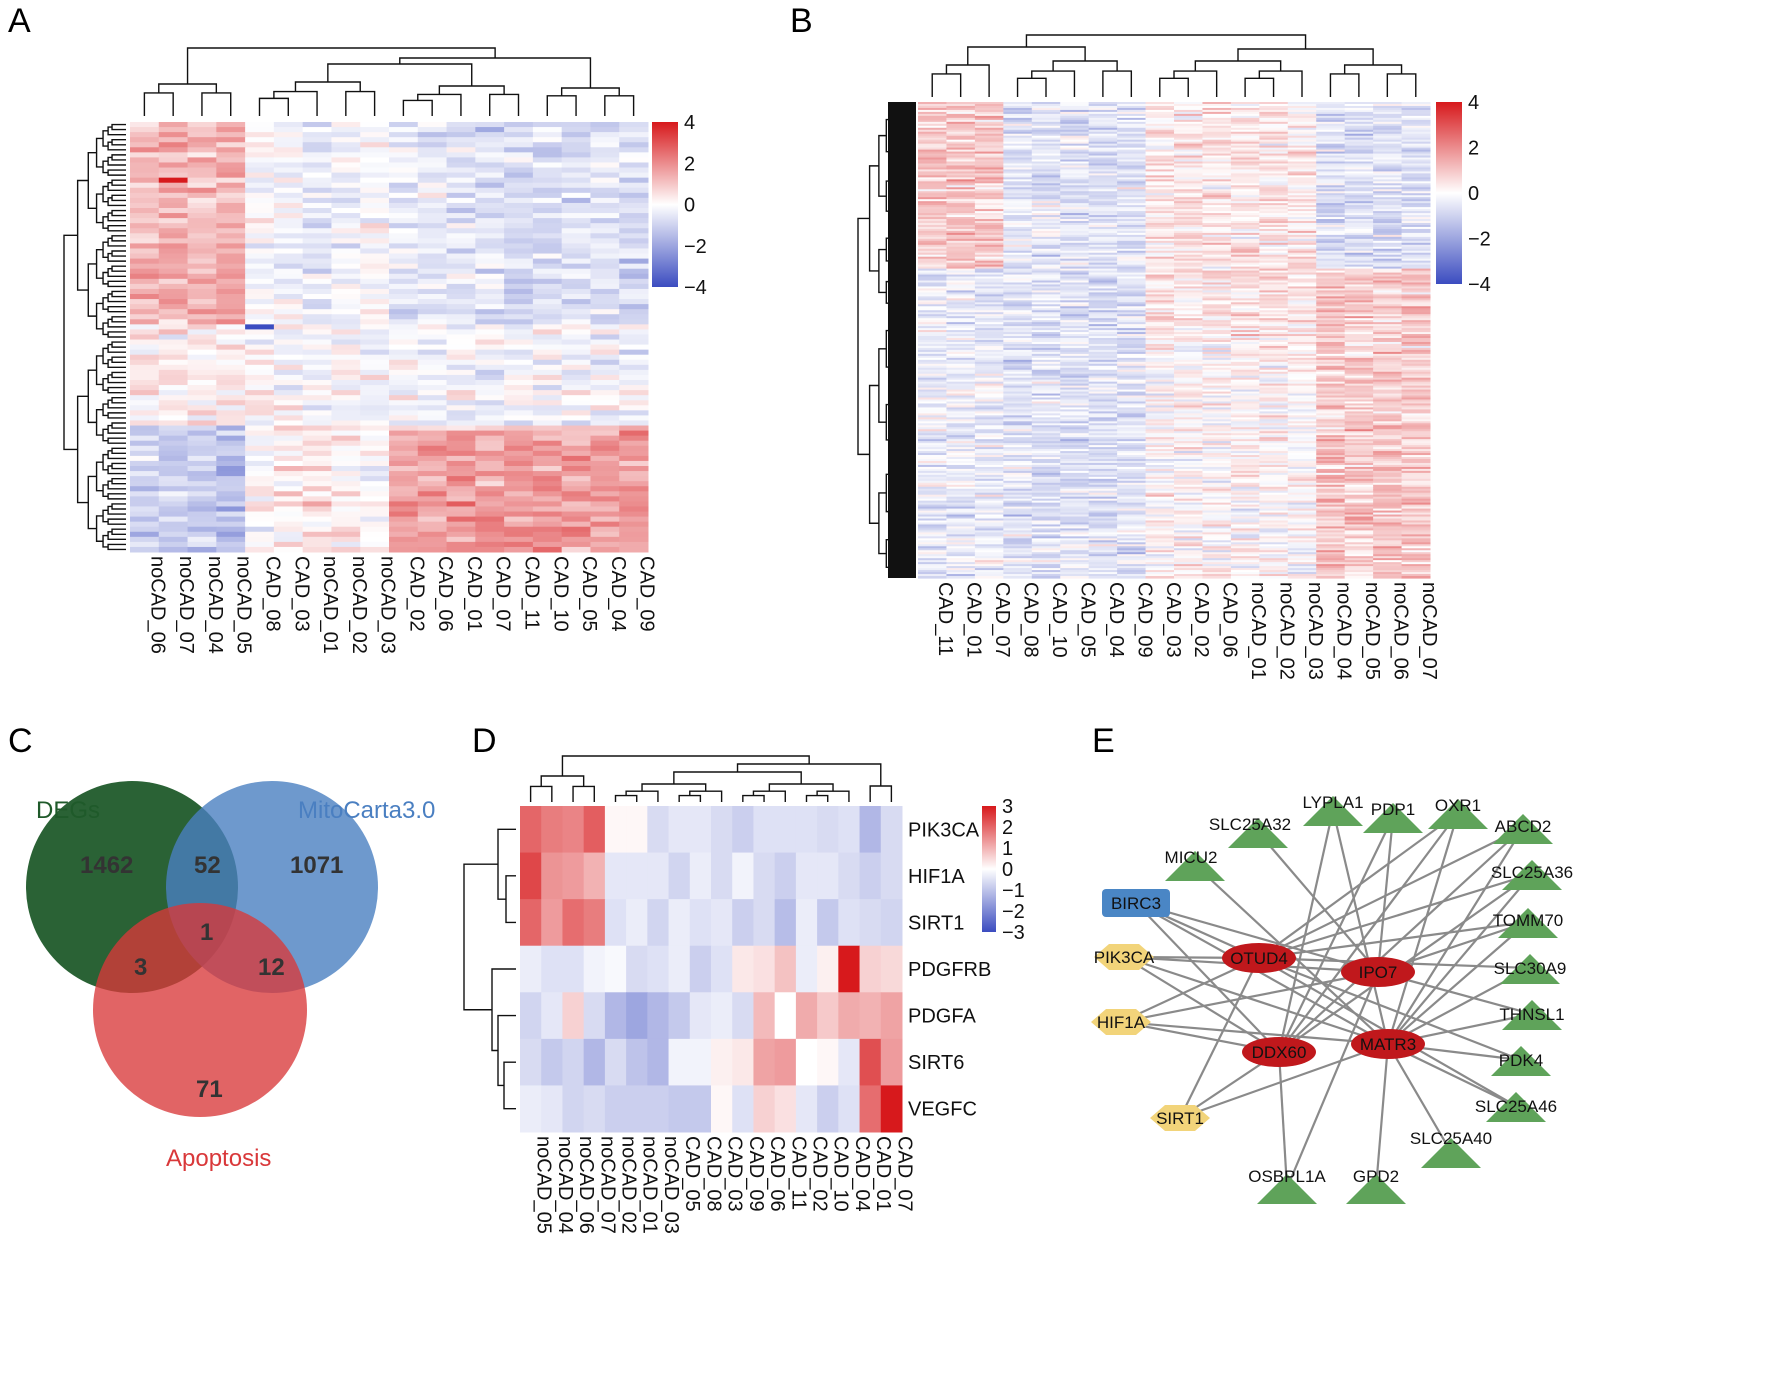 This screenshot has height=1381, width=1772. What do you see at coordinates (118, 531) in the screenshot?
I see `panel-a-row-dendrogram` at bounding box center [118, 531].